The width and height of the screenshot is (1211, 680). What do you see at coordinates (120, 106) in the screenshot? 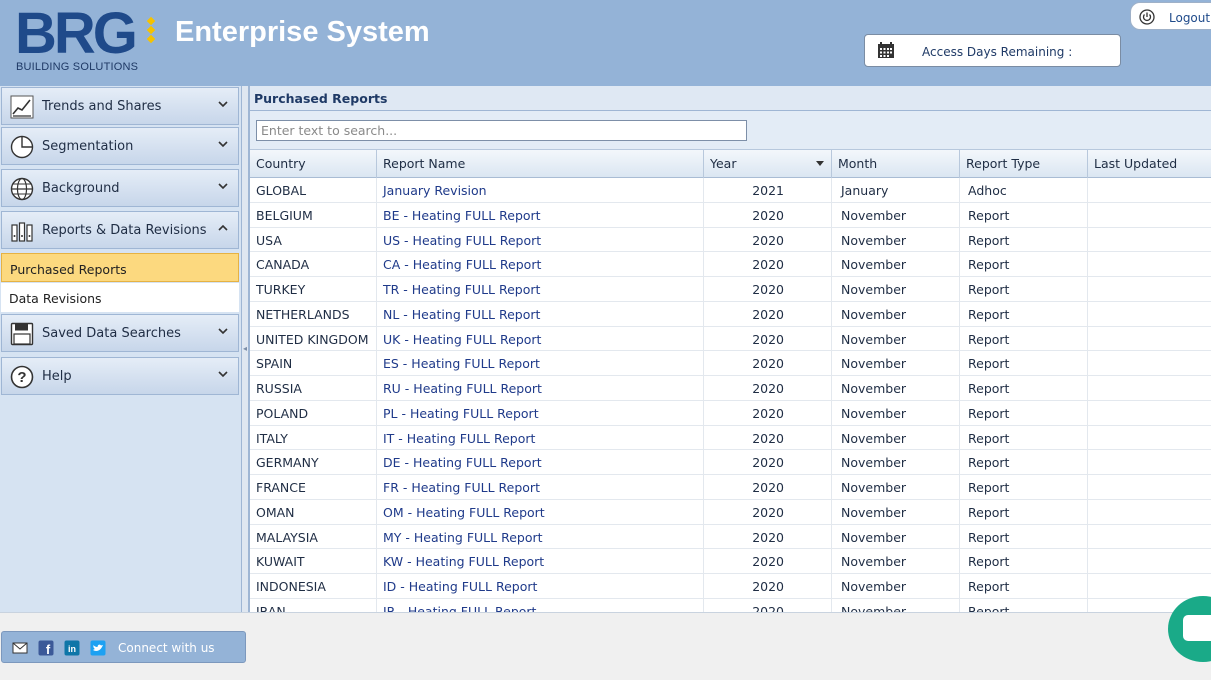
I see `sidebar-section-trends: Trends and Shares` at bounding box center [120, 106].